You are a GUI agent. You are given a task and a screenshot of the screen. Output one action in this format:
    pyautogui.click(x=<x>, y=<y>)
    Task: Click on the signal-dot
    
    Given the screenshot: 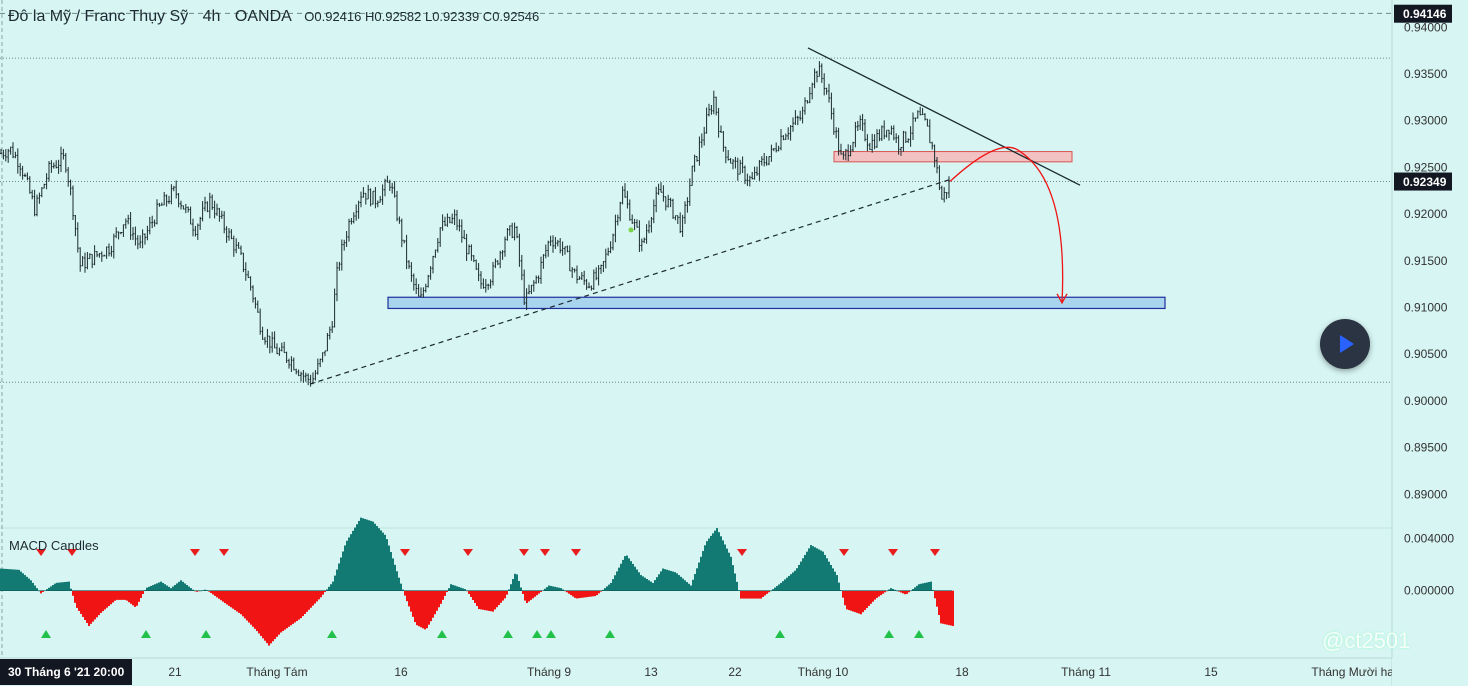 What is the action you would take?
    pyautogui.click(x=631, y=230)
    